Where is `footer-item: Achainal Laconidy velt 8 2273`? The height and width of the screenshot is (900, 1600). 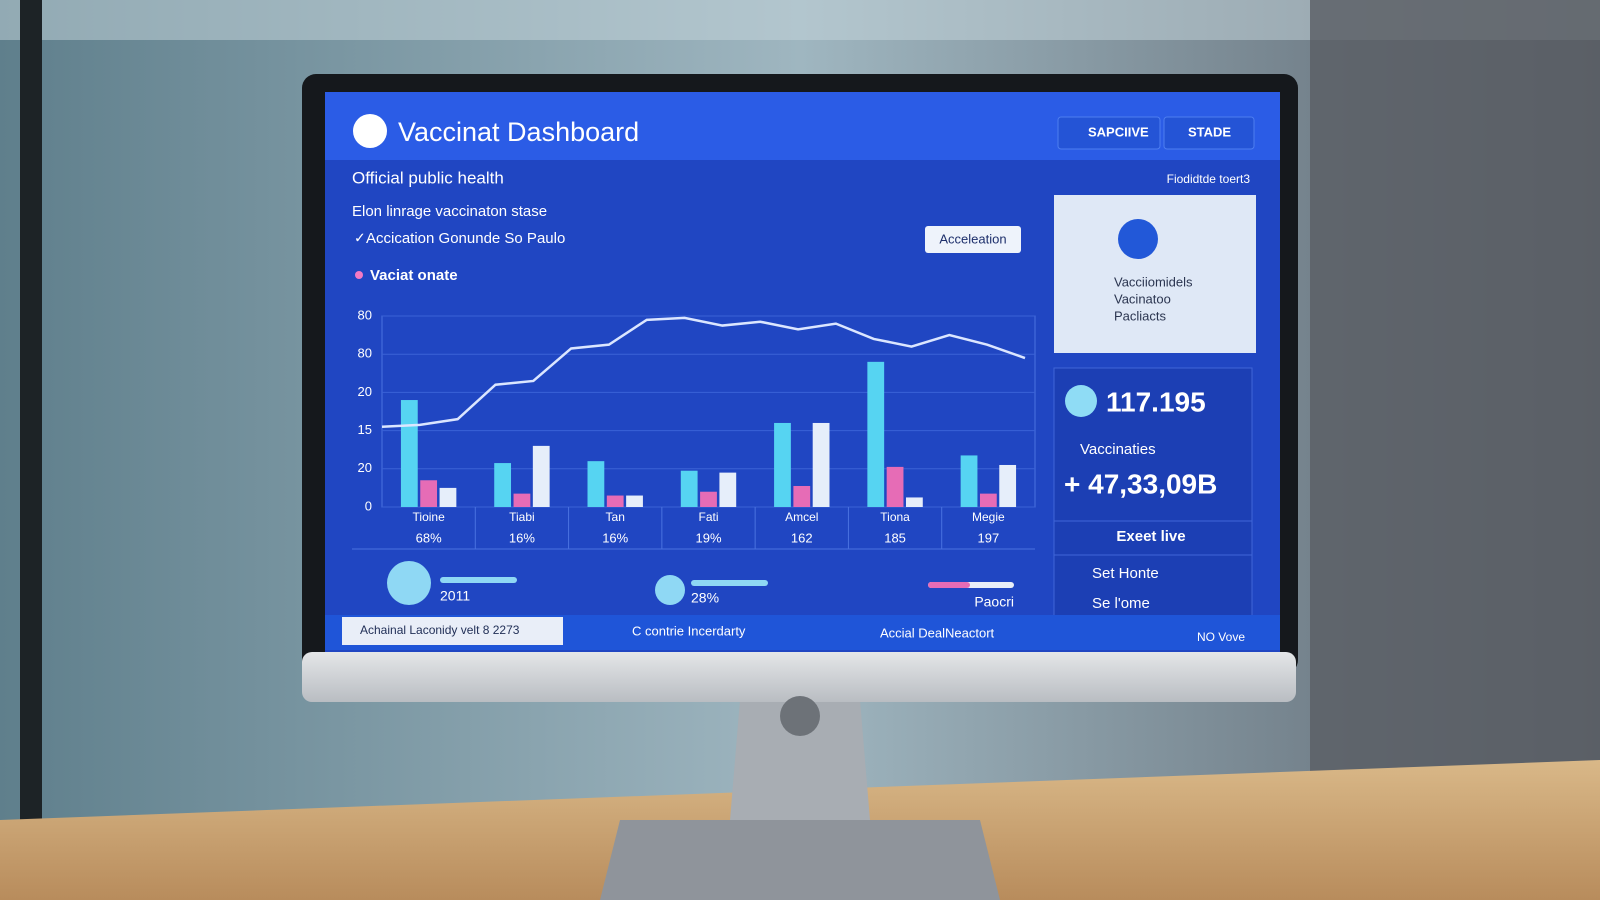 footer-item: Achainal Laconidy velt 8 2273 is located at coordinates (440, 630).